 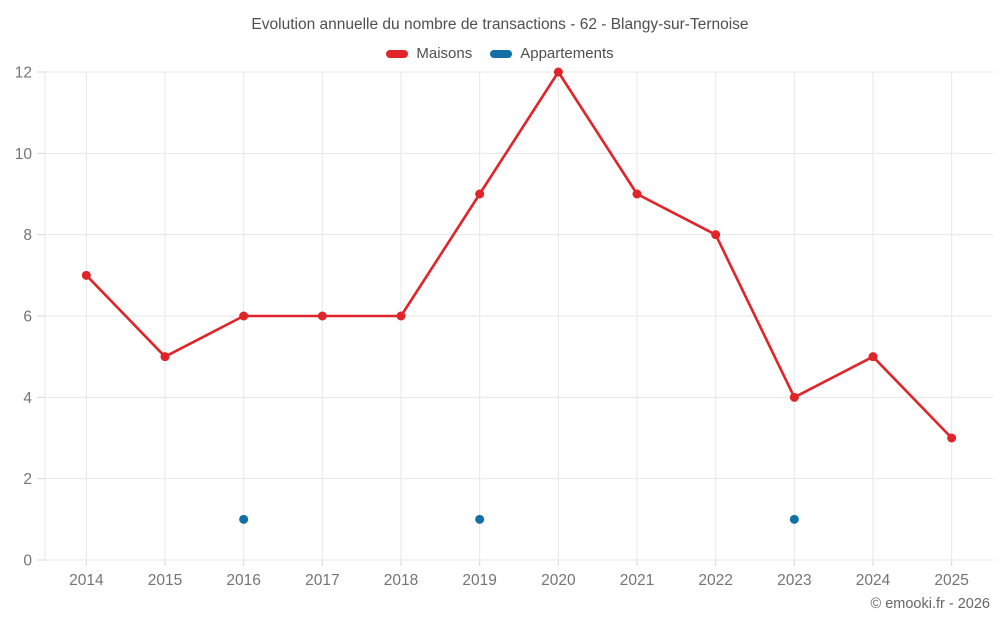 What do you see at coordinates (401, 580) in the screenshot?
I see `x-tick-label-2018: 2018` at bounding box center [401, 580].